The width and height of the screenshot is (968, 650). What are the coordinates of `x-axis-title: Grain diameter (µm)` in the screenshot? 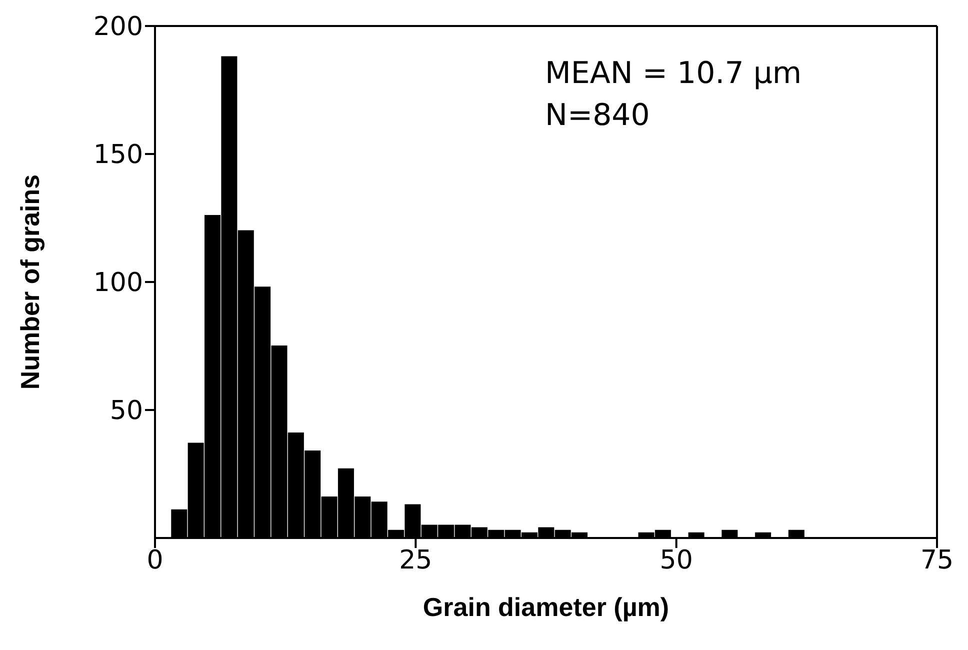 It's located at (546, 607).